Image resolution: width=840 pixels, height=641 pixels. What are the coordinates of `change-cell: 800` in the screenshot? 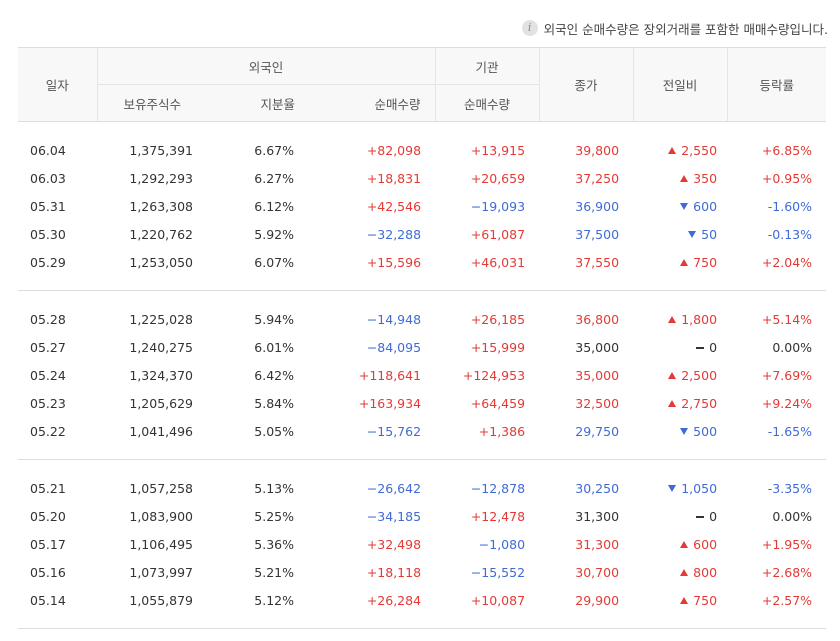 It's located at (680, 572).